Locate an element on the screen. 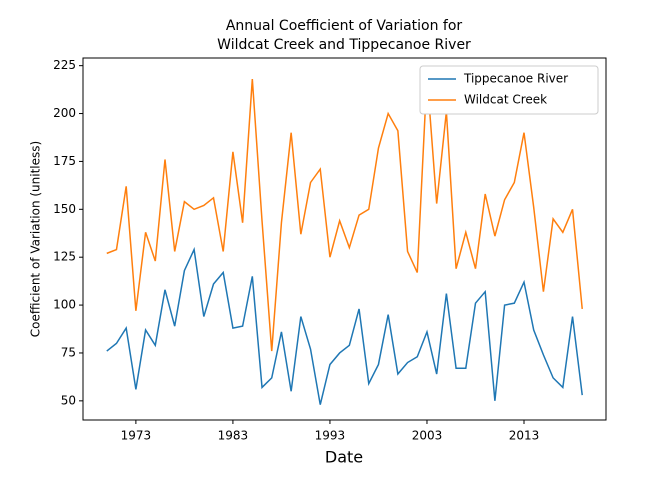 This screenshot has width=672, height=484. x-tick-label: 2003 is located at coordinates (427, 436).